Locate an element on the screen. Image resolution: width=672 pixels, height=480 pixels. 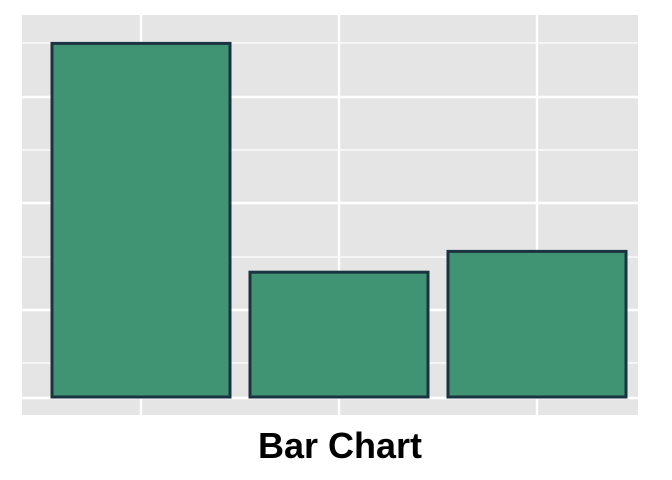
chart-title: Bar Chart is located at coordinates (340, 445).